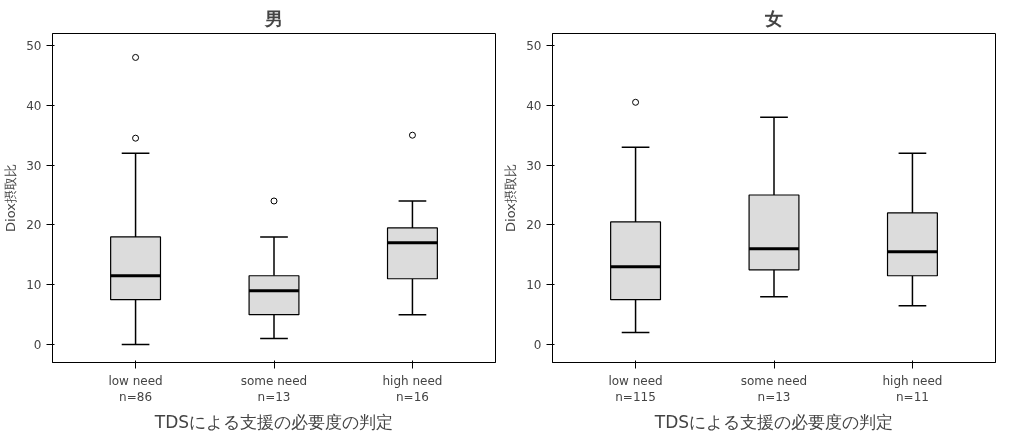 The width and height of the screenshot is (1013, 440). Describe the element at coordinates (773, 18) in the screenshot. I see `chart-title: 女` at that location.